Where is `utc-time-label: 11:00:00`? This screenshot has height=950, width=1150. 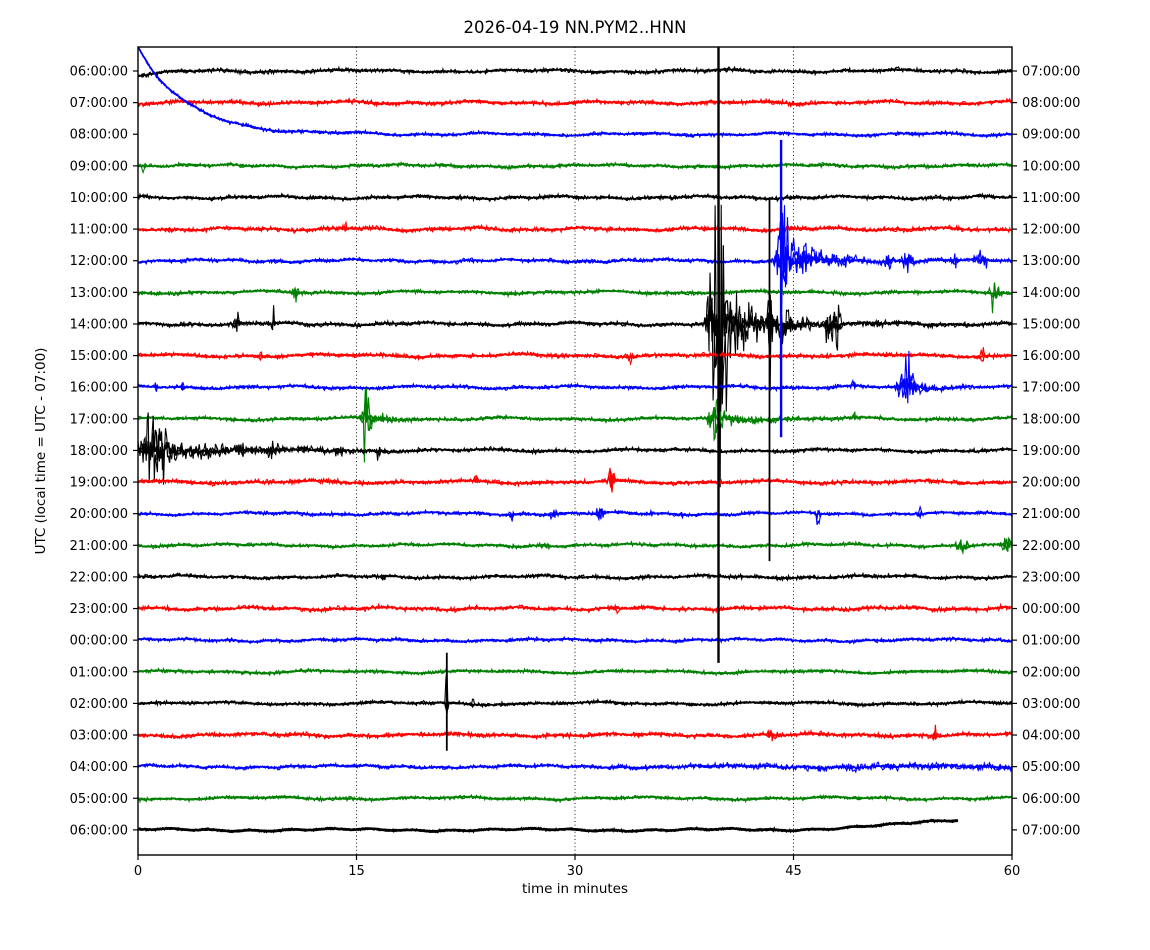 utc-time-label: 11:00:00 is located at coordinates (99, 230).